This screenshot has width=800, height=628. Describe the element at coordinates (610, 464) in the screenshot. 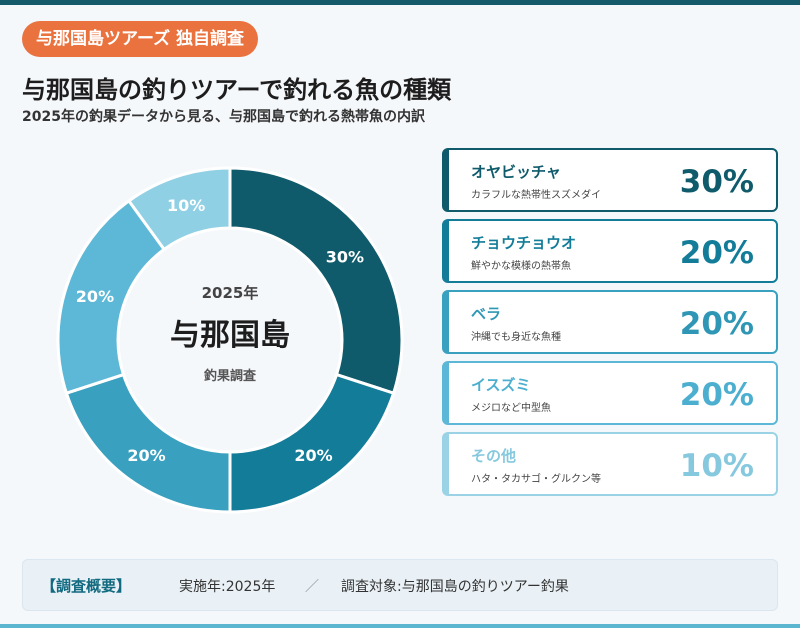

I see `legend-card-other: その他 ハタ・タカサゴ・グルクン等 10%` at that location.